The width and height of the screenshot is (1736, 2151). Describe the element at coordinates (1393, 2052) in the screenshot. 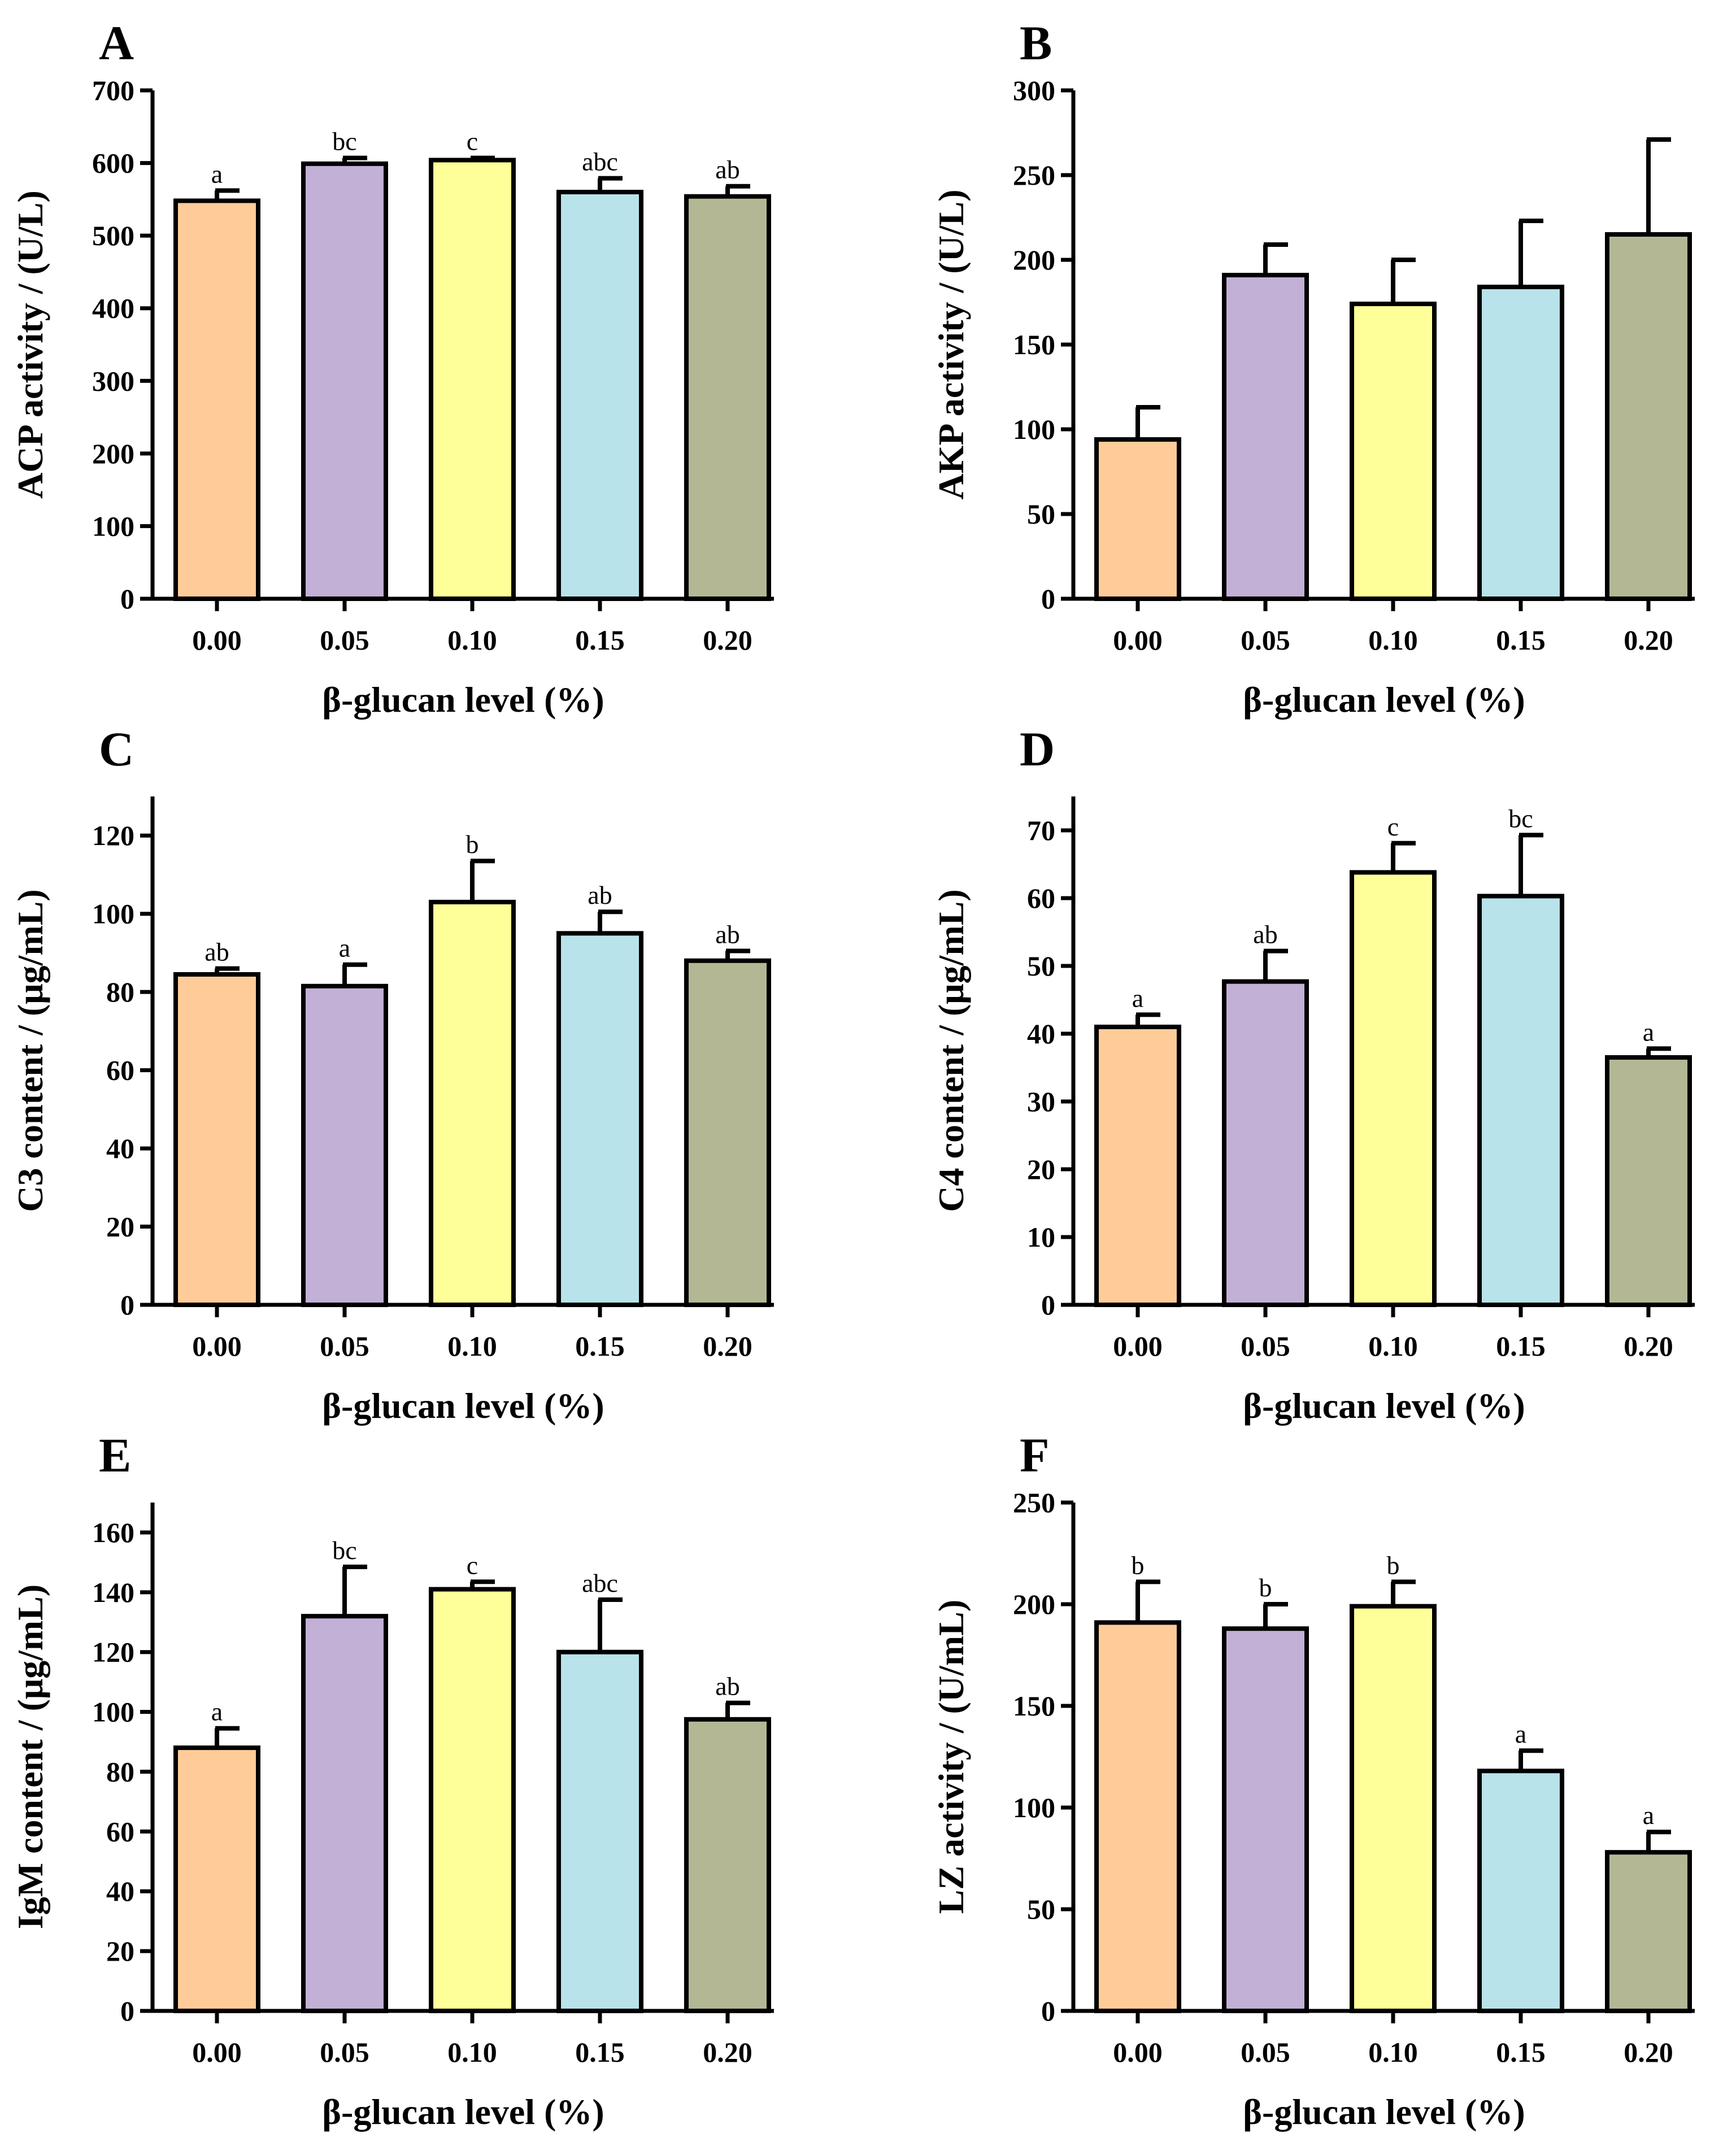

I see `x-tick-label-f-2: 0.10` at that location.